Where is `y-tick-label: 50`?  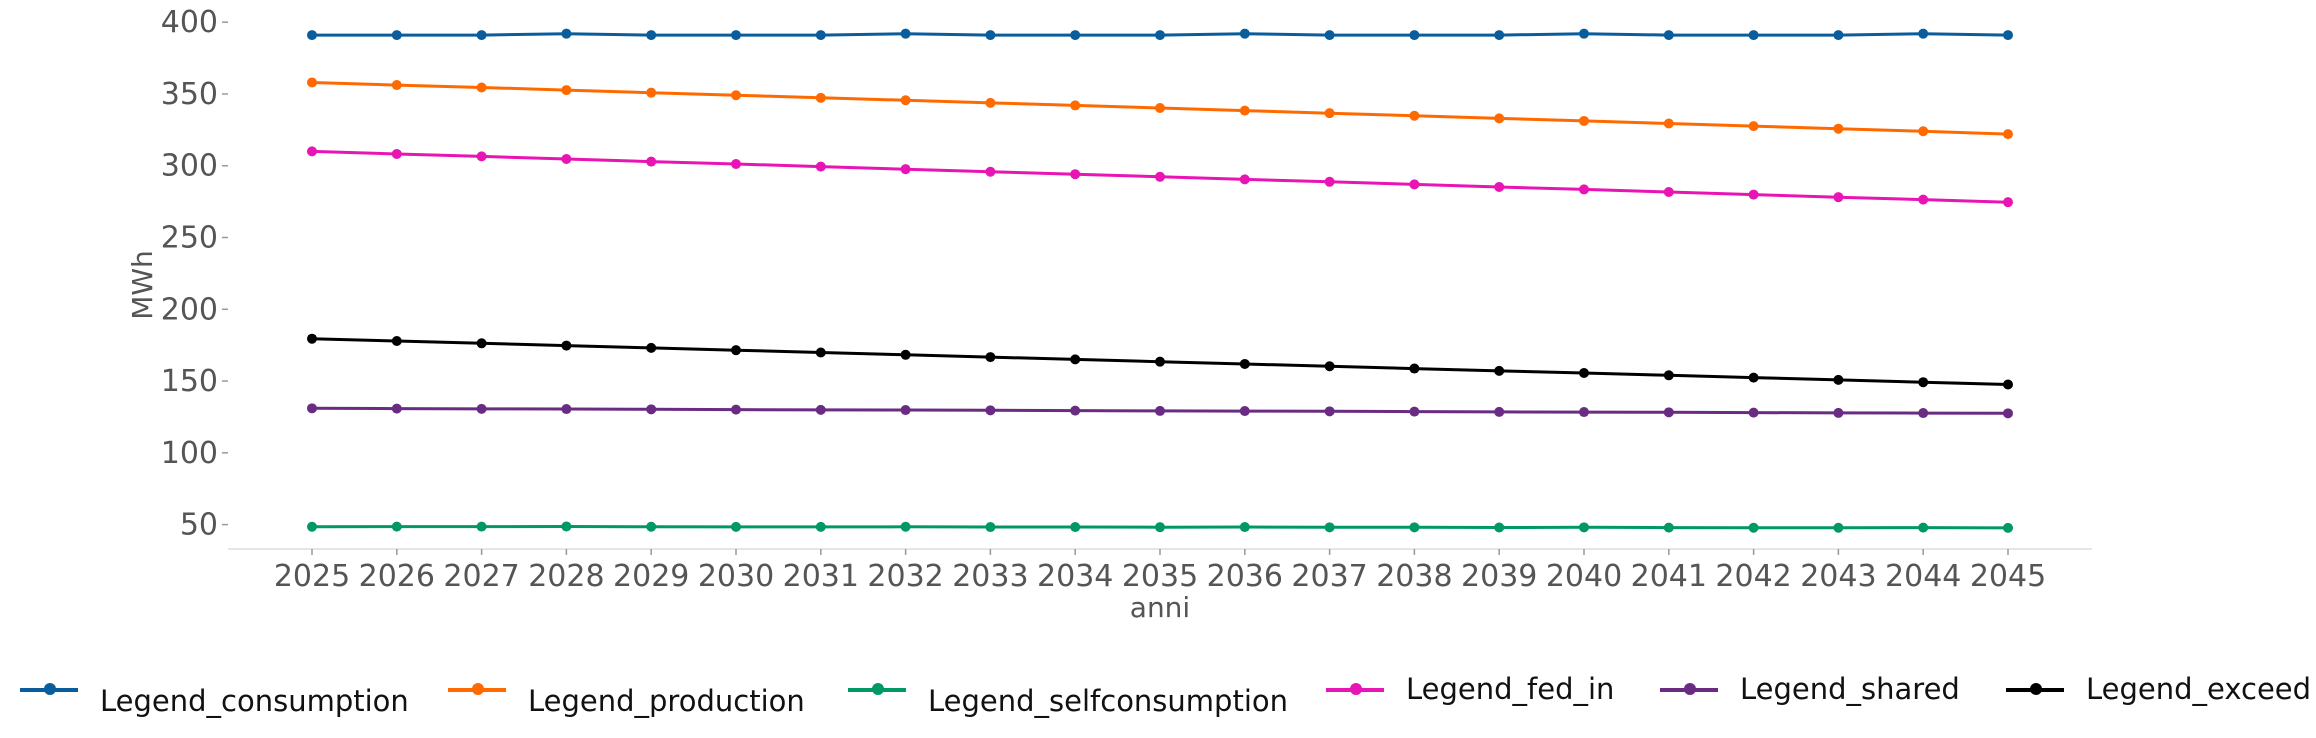
y-tick-label: 50 is located at coordinates (199, 525).